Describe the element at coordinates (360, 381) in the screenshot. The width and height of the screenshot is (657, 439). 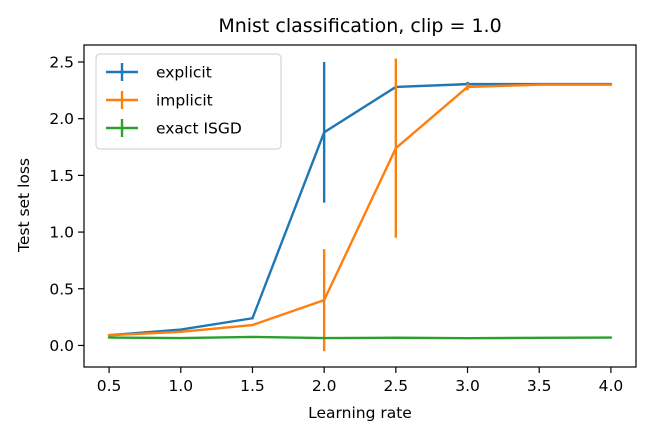
I see `x-axis: 0.5 1.0 1.5 2.0 2.5 3.0 3.5 4.0` at that location.